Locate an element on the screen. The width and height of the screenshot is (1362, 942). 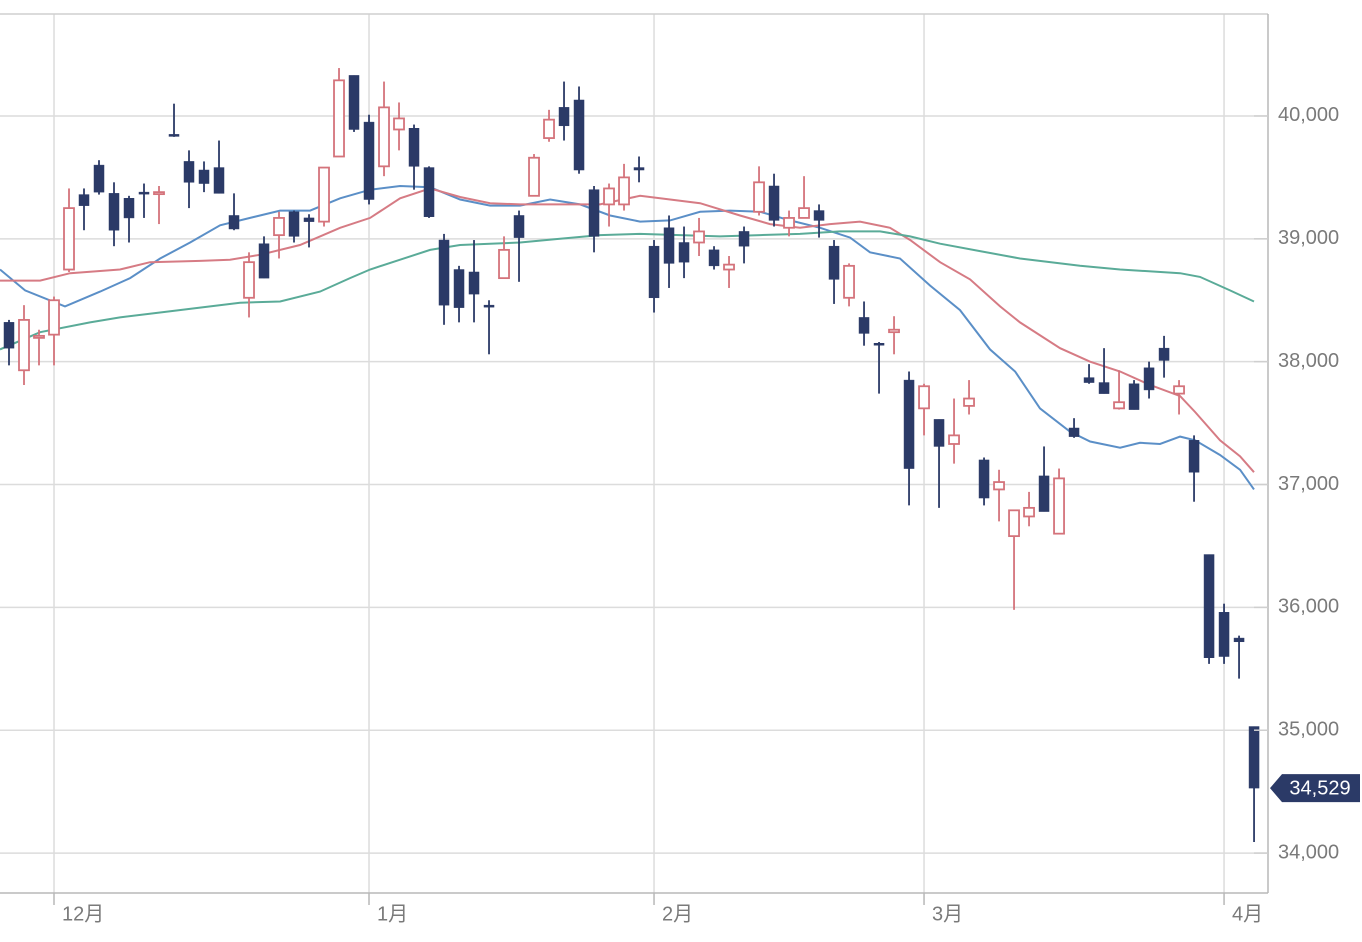
y-tick-label: 39,000 is located at coordinates (1308, 238).